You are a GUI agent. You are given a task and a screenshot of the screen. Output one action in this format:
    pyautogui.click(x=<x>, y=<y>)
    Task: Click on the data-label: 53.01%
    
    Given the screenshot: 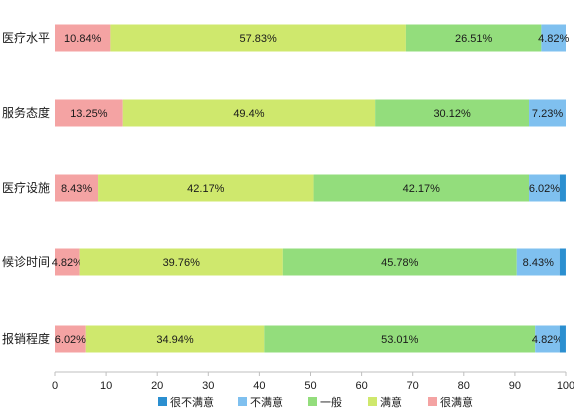 What is the action you would take?
    pyautogui.click(x=400, y=340)
    